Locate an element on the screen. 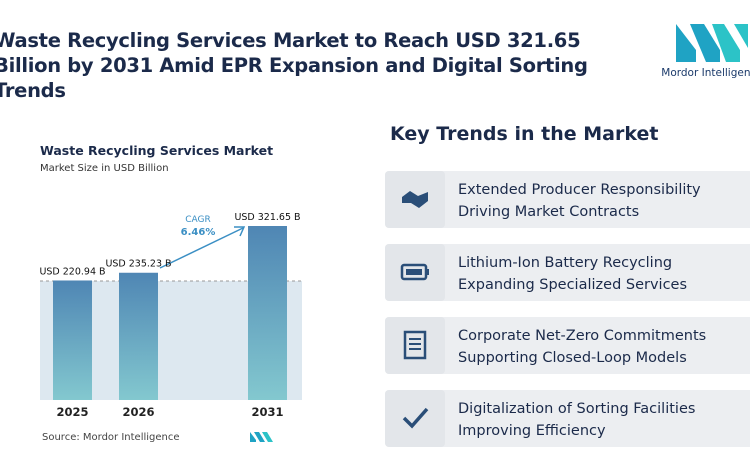  arrow-head is located at coordinates (240, 231).